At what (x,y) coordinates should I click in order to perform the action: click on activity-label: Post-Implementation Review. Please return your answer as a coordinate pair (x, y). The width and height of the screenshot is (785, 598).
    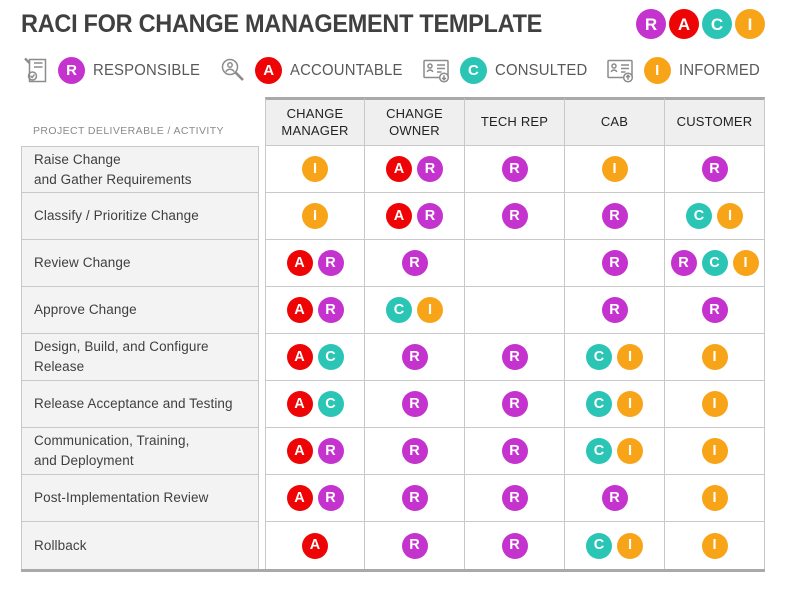
    Looking at the image, I should click on (140, 498).